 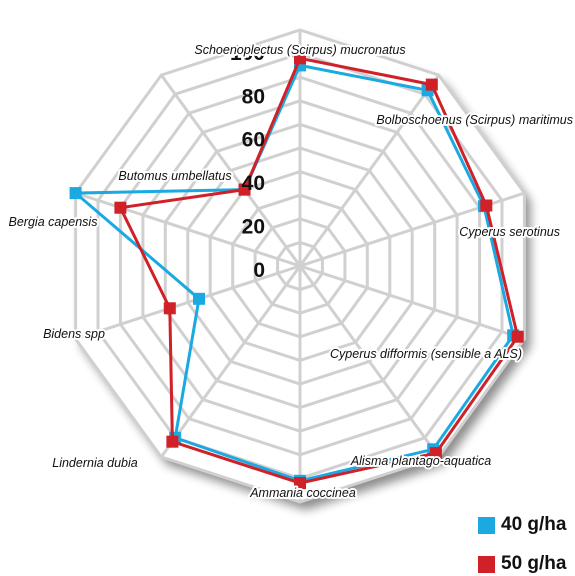 What do you see at coordinates (253, 183) in the screenshot?
I see `radial-tick-40: 40` at bounding box center [253, 183].